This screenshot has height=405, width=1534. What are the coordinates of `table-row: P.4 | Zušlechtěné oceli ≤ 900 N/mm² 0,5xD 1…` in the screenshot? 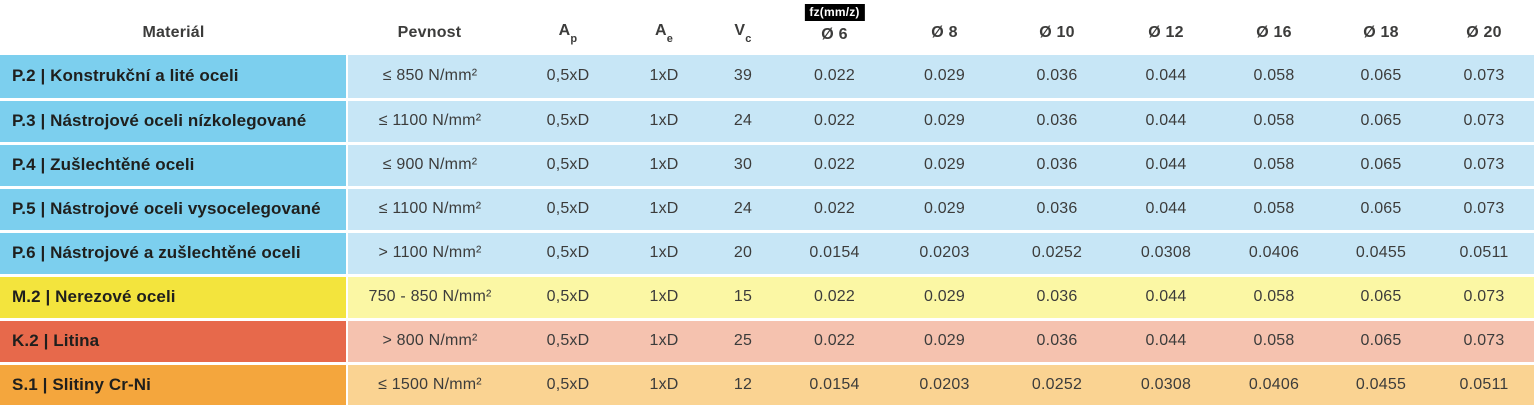 It's located at (767, 166).